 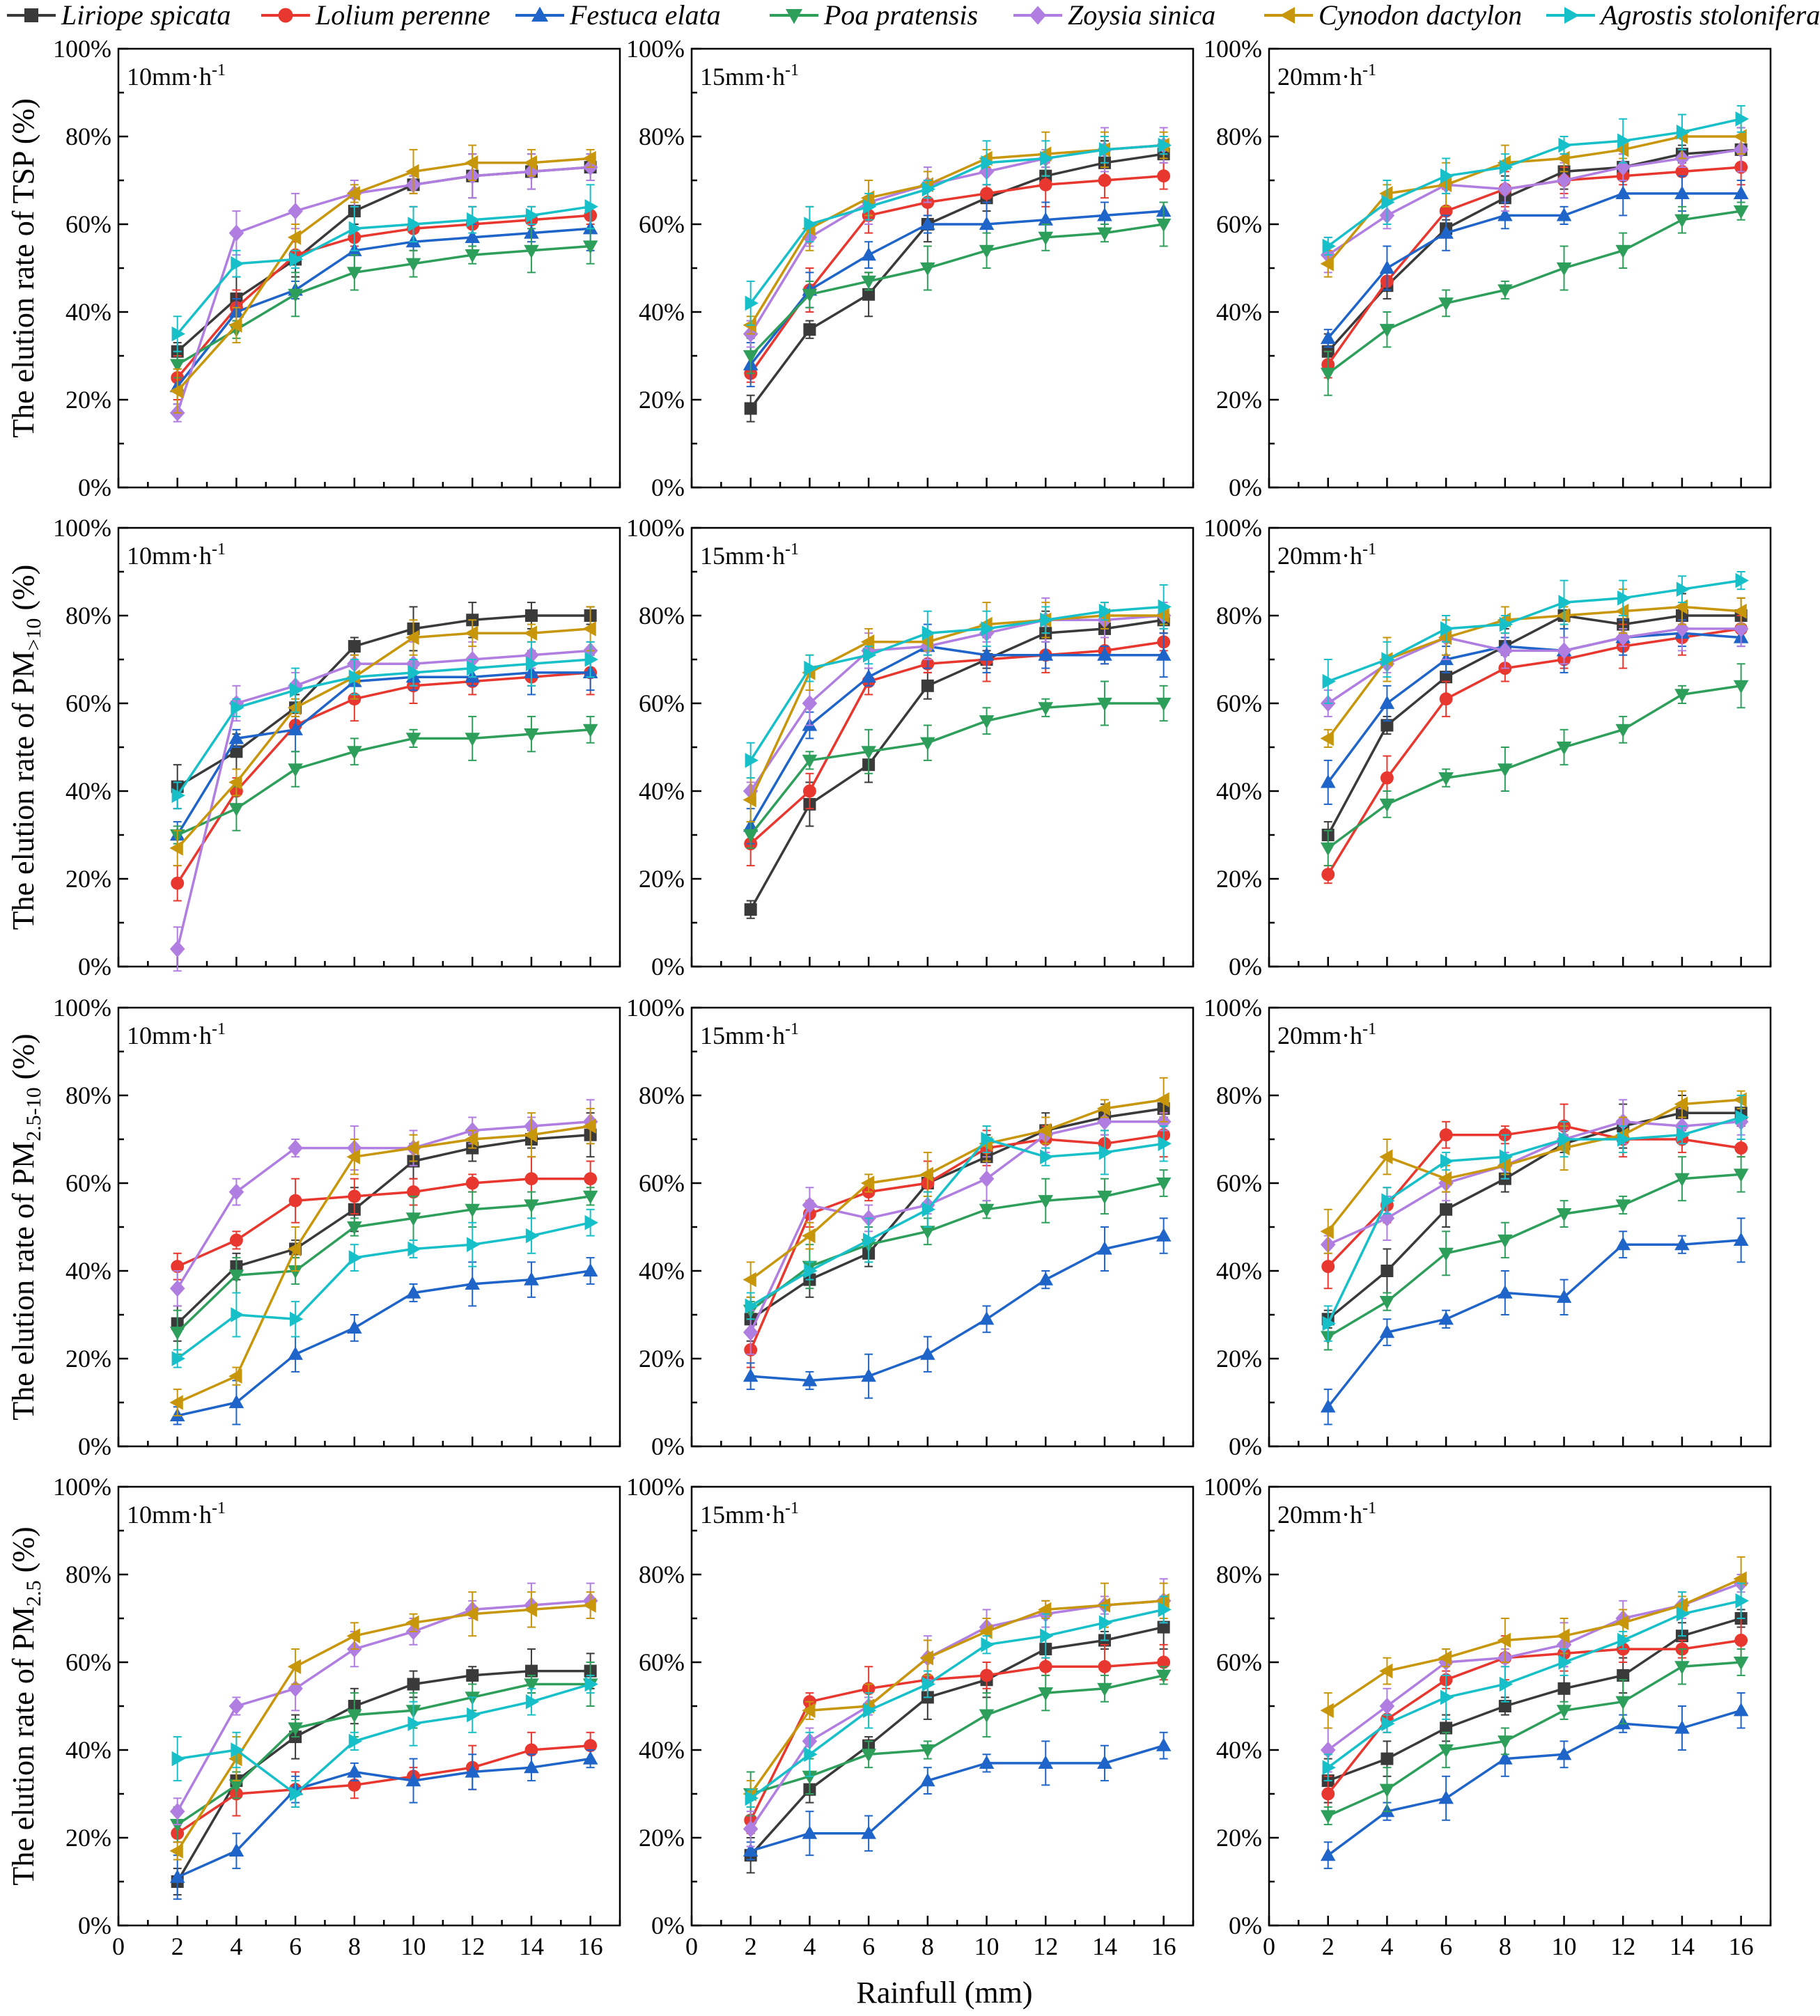 I want to click on panel-r3-c1: 0% 20% 40% 60% 80% 100% 10mm·h-1, so click(x=337, y=1227).